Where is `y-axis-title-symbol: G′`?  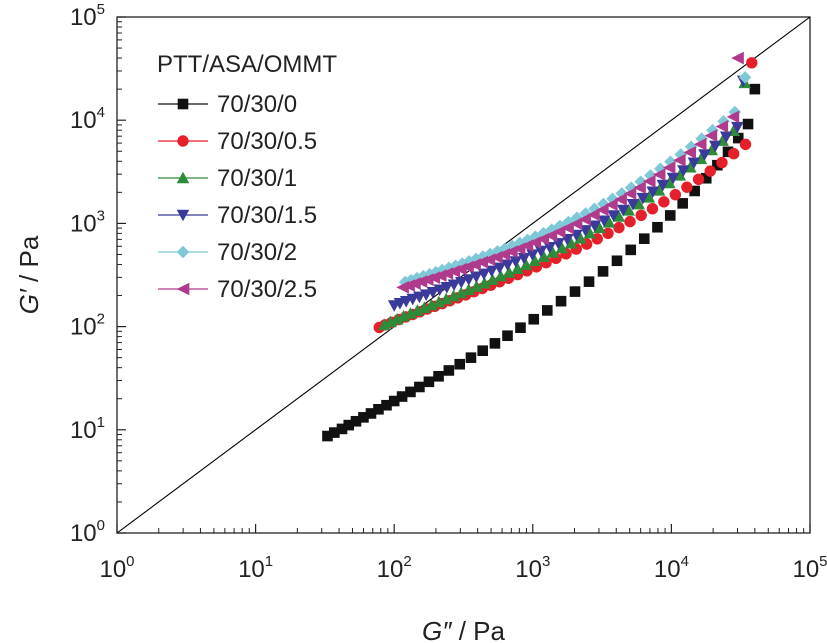
y-axis-title-symbol: G′ is located at coordinates (29, 301).